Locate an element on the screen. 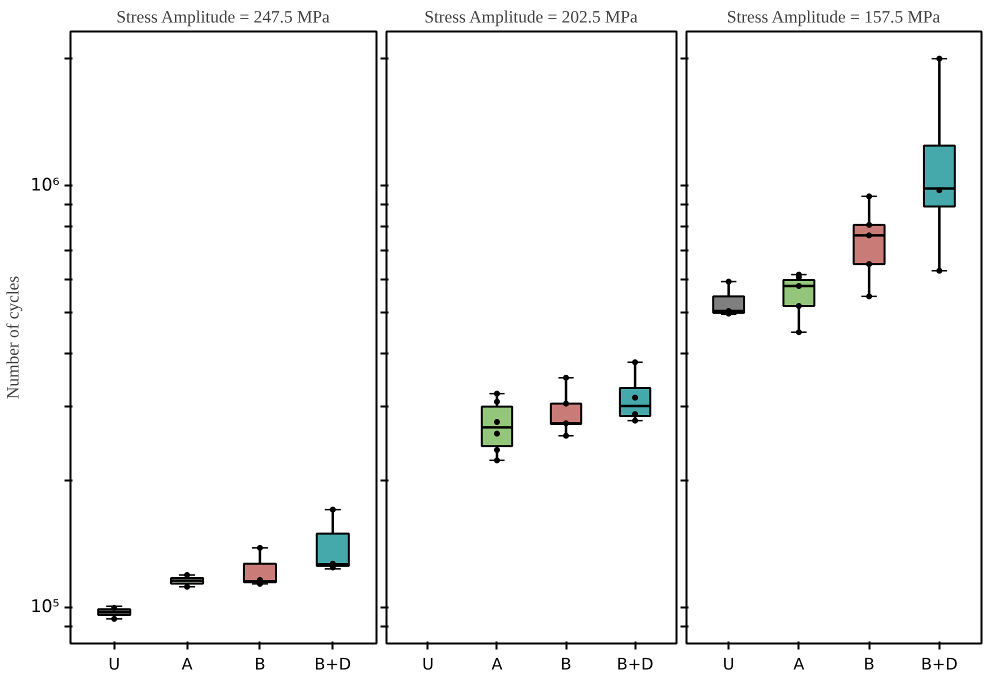 This screenshot has width=987, height=686. chart-title: Stress Amplitude = 247.5 MPa is located at coordinates (223, 17).